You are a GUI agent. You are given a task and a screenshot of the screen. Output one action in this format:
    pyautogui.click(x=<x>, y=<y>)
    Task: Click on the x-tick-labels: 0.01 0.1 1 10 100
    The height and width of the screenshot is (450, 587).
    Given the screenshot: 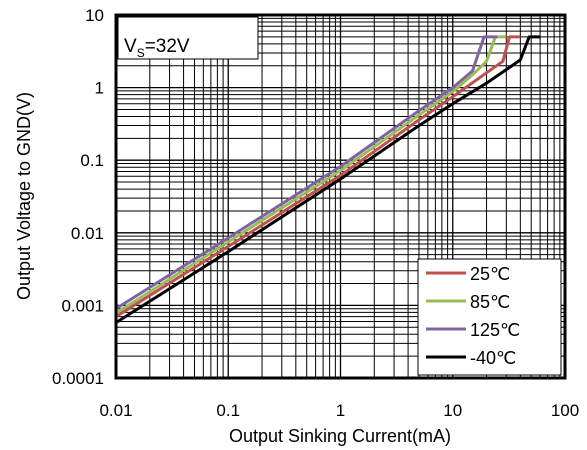 What is the action you would take?
    pyautogui.click(x=339, y=410)
    